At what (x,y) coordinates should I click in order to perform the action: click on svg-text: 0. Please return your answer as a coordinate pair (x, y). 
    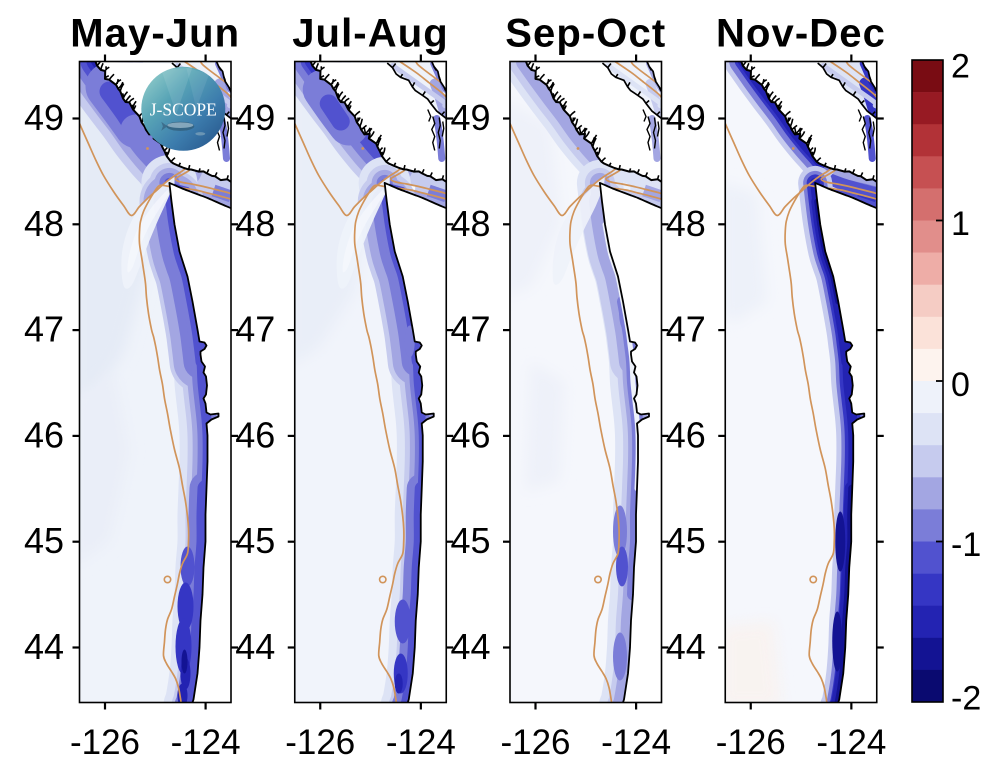
    Looking at the image, I should click on (960, 385).